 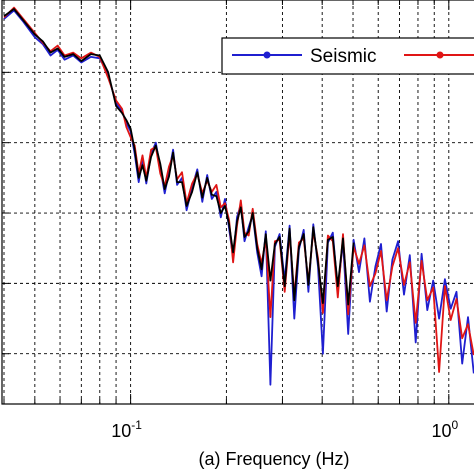 What do you see at coordinates (267, 55) in the screenshot?
I see `legend-marker-seismic` at bounding box center [267, 55].